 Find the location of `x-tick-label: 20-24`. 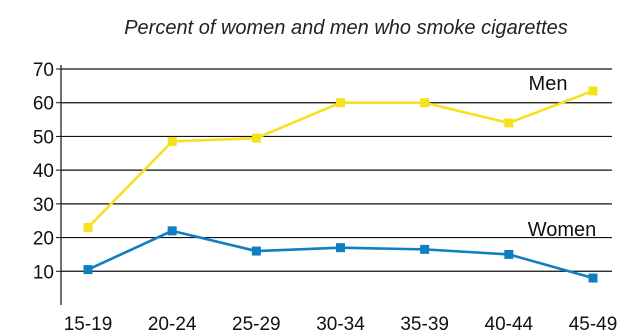

x-tick-label: 20-24 is located at coordinates (172, 324).